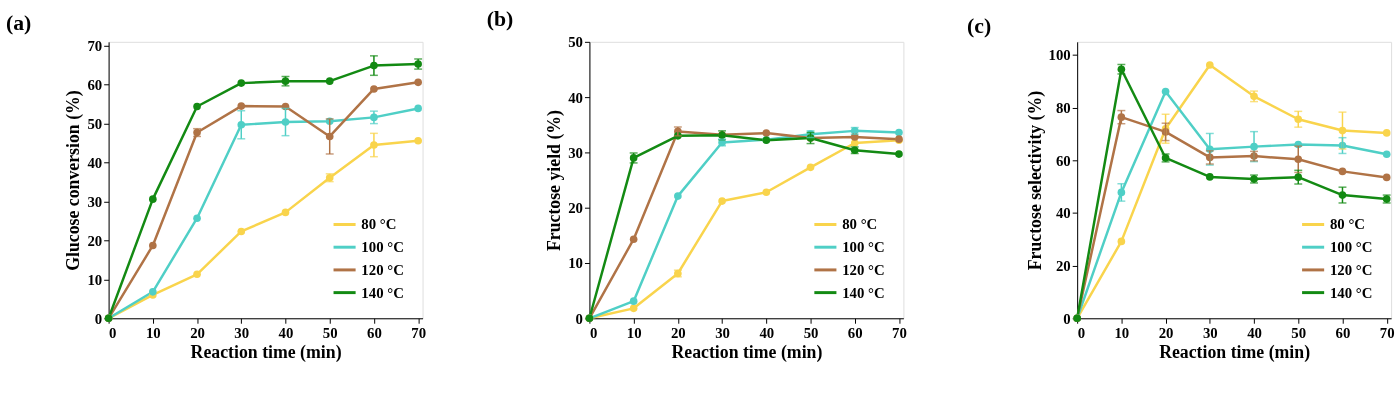  I want to click on y-axis-title: Fructose yield (%), so click(555, 180).